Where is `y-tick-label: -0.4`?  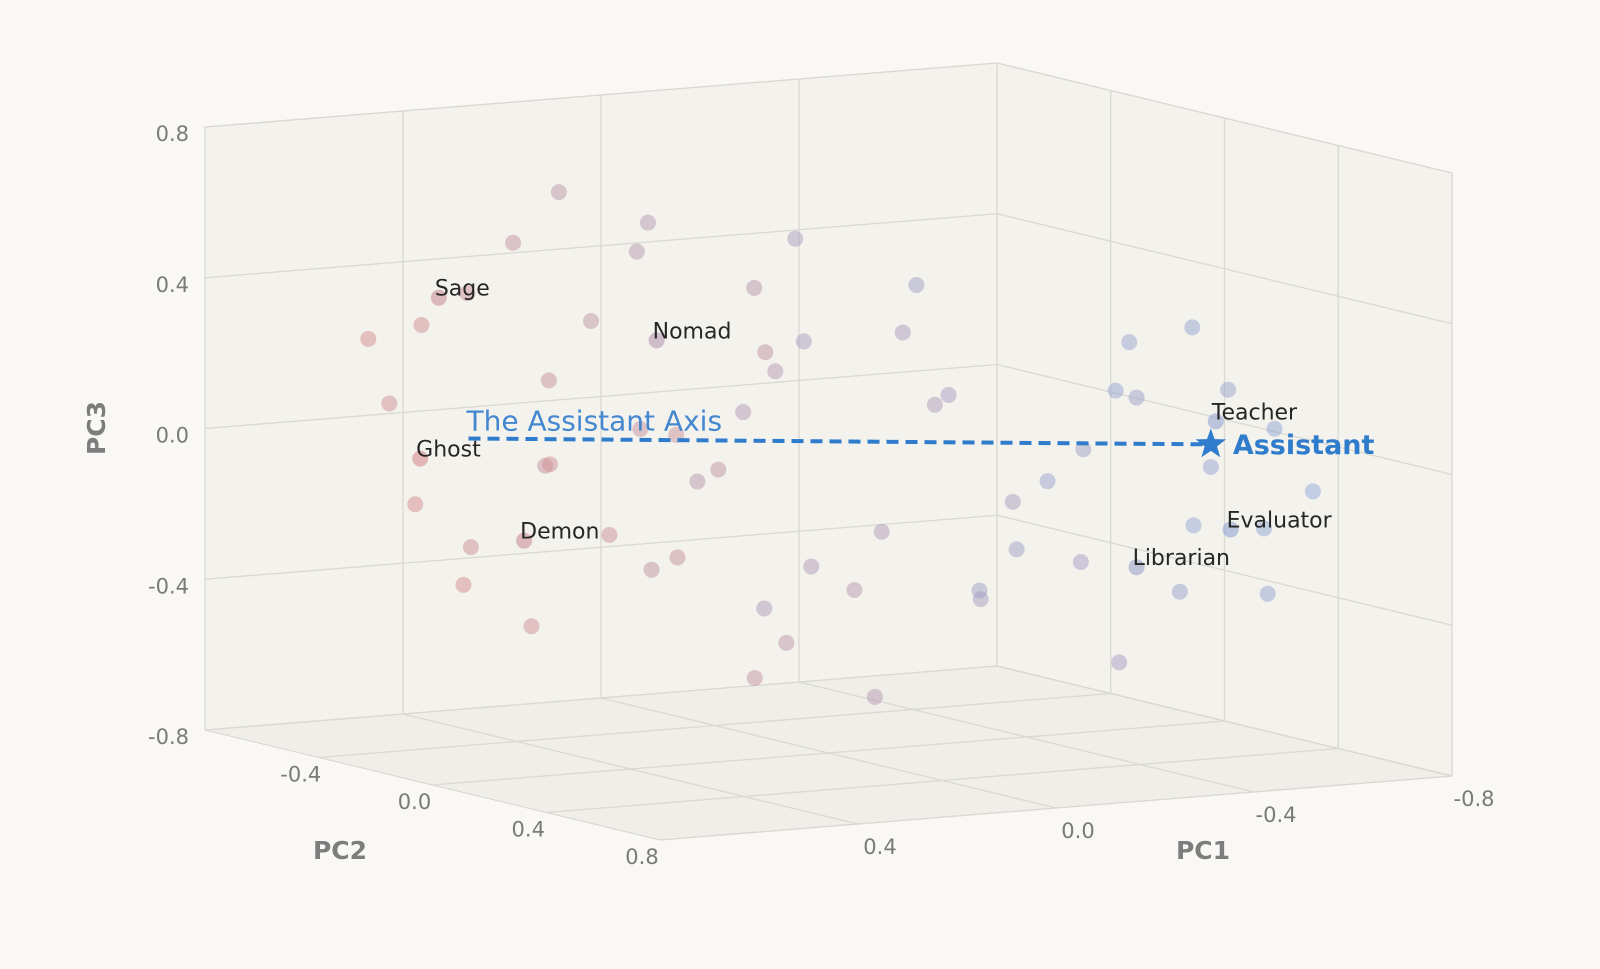 y-tick-label: -0.4 is located at coordinates (300, 775).